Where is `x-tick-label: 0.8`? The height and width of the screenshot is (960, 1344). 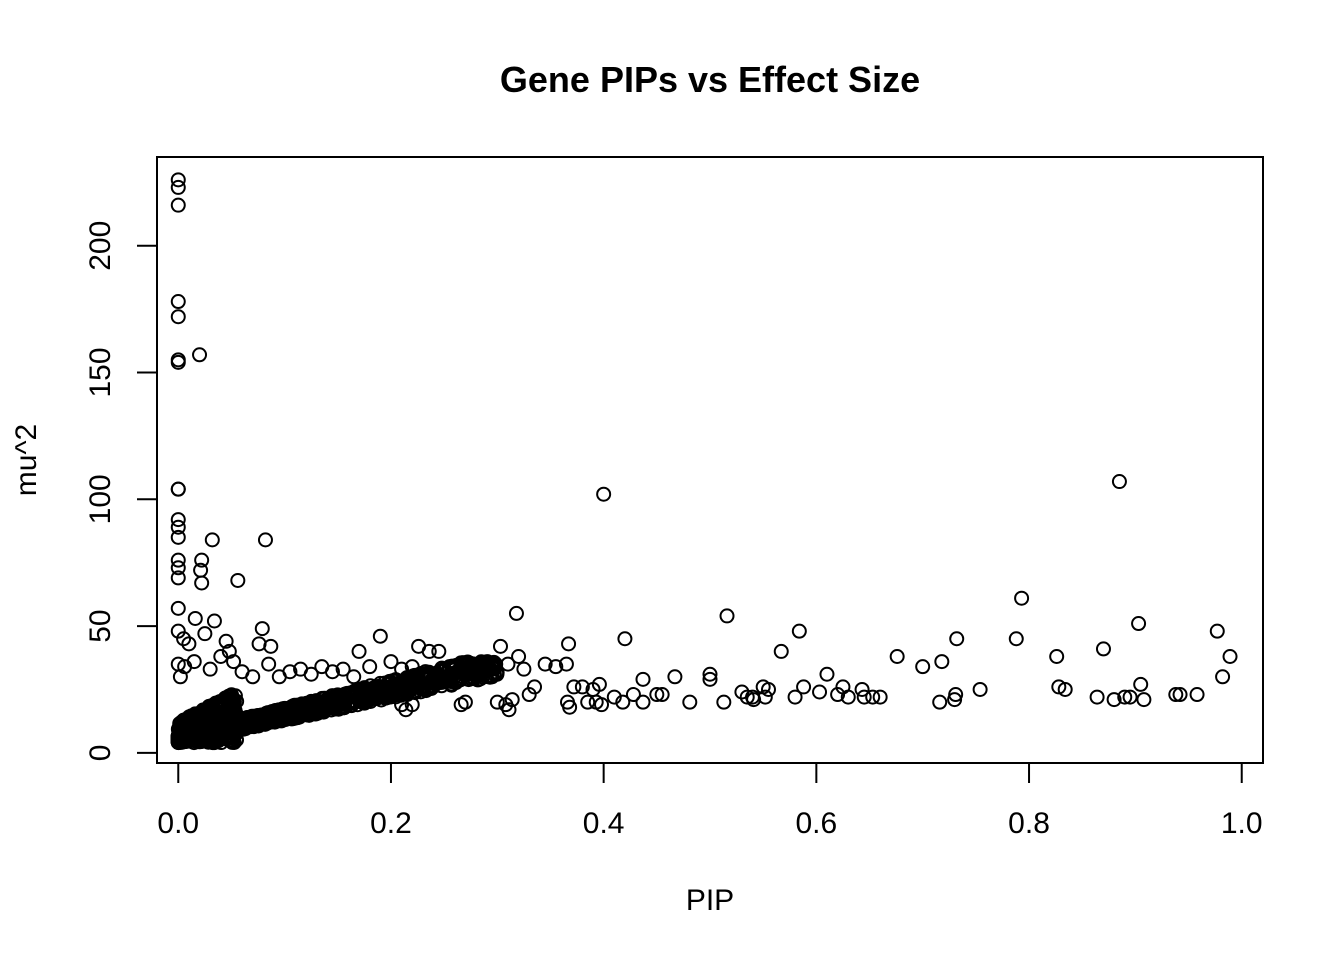
x-tick-label: 0.8 is located at coordinates (1029, 823).